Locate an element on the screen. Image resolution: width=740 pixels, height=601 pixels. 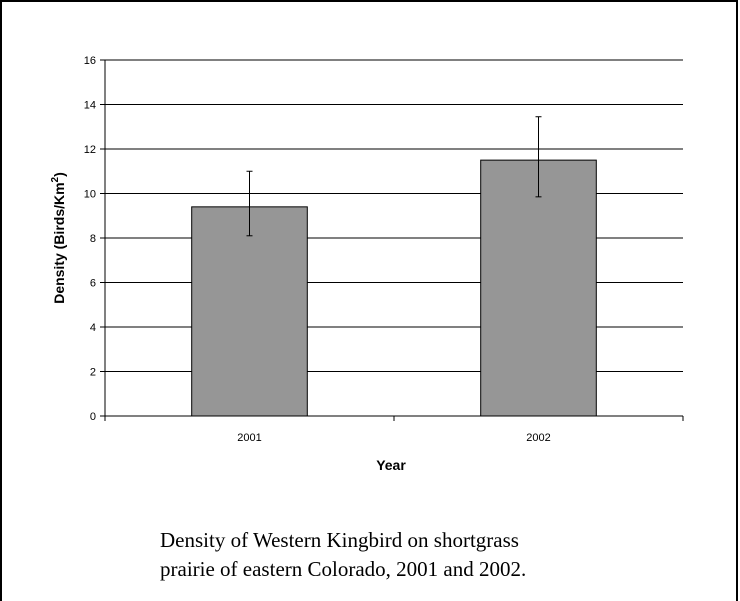
y-tick-label: 6 is located at coordinates (93, 284).